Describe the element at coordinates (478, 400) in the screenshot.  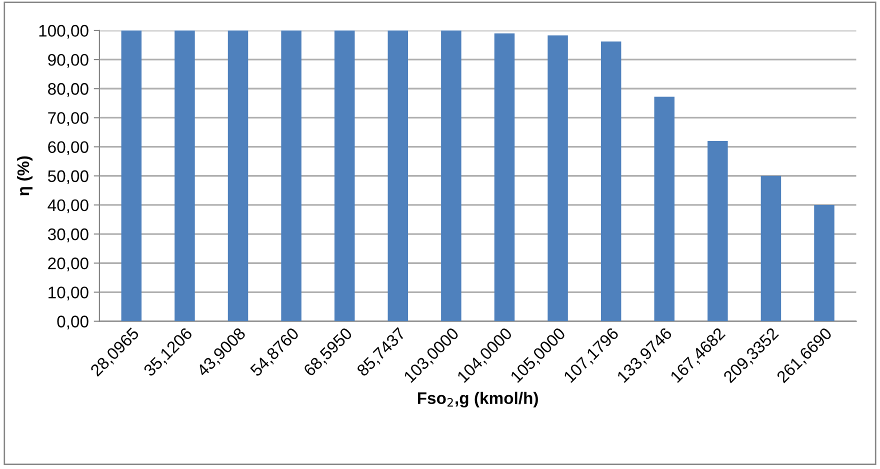
I see `x-axis-title: Fso$_{2}$,g (kmol/h)` at that location.